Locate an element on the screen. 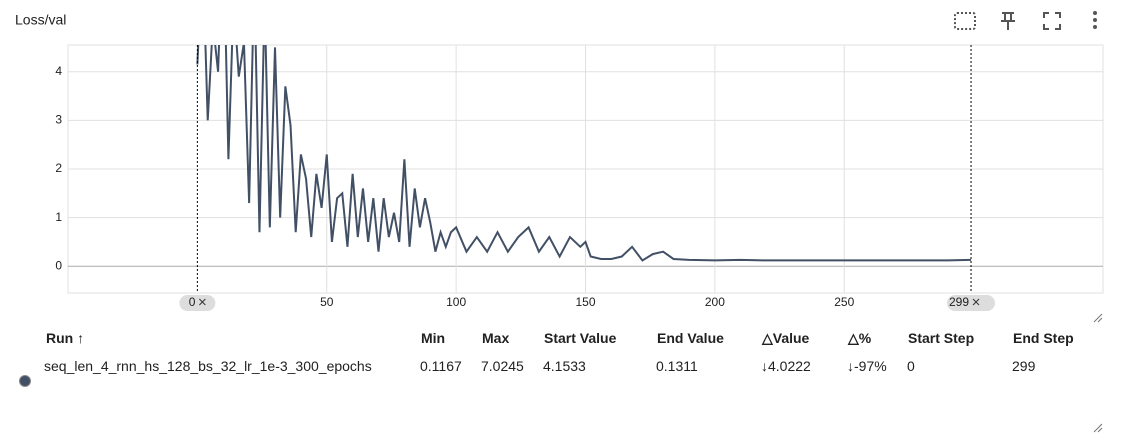 Image resolution: width=1121 pixels, height=443 pixels. run-color-dot is located at coordinates (25, 381).